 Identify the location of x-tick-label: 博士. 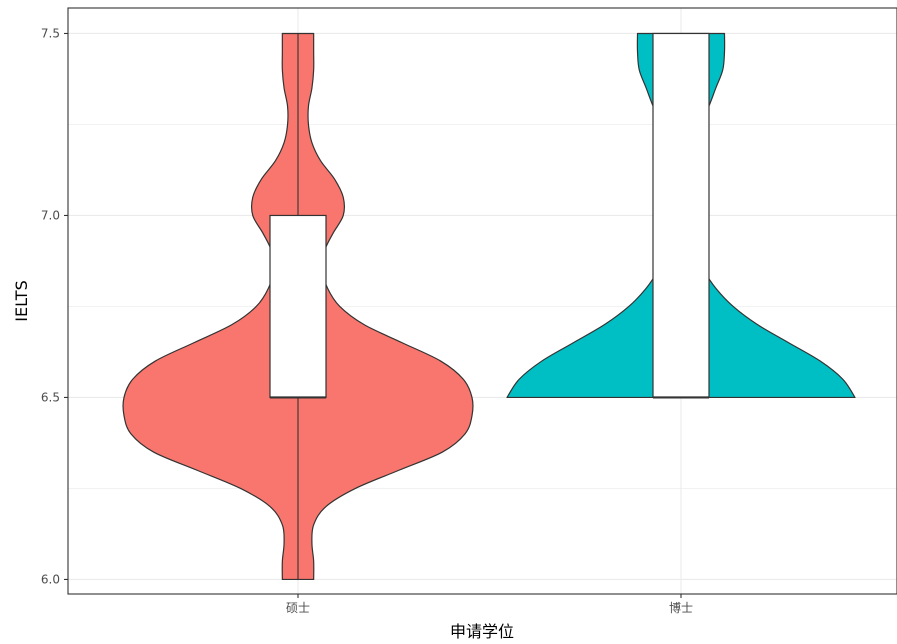
(681, 607).